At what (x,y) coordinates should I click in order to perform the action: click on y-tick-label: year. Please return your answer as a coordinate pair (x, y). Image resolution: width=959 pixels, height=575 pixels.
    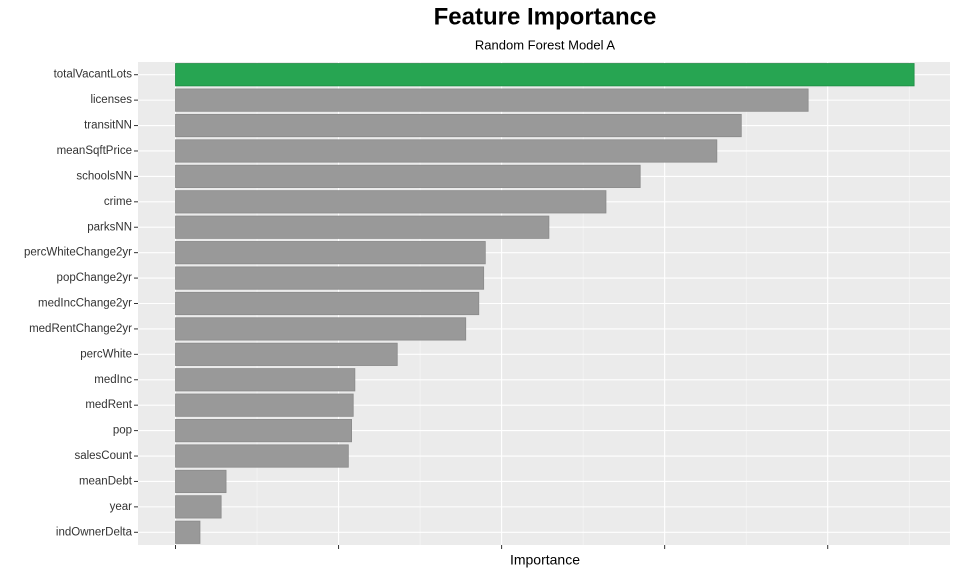
    Looking at the image, I should click on (121, 507).